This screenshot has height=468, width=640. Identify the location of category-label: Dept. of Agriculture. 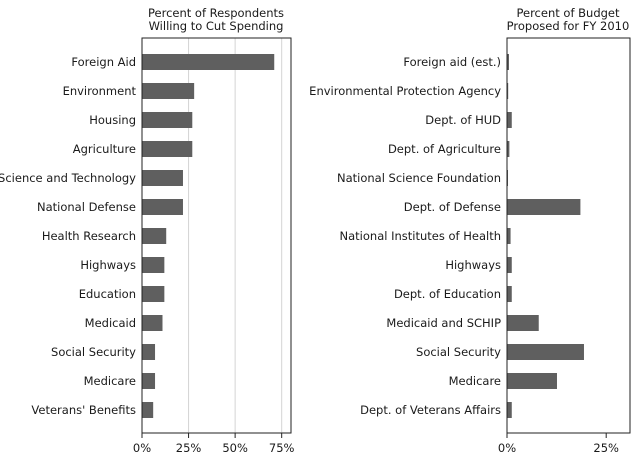
(444, 149).